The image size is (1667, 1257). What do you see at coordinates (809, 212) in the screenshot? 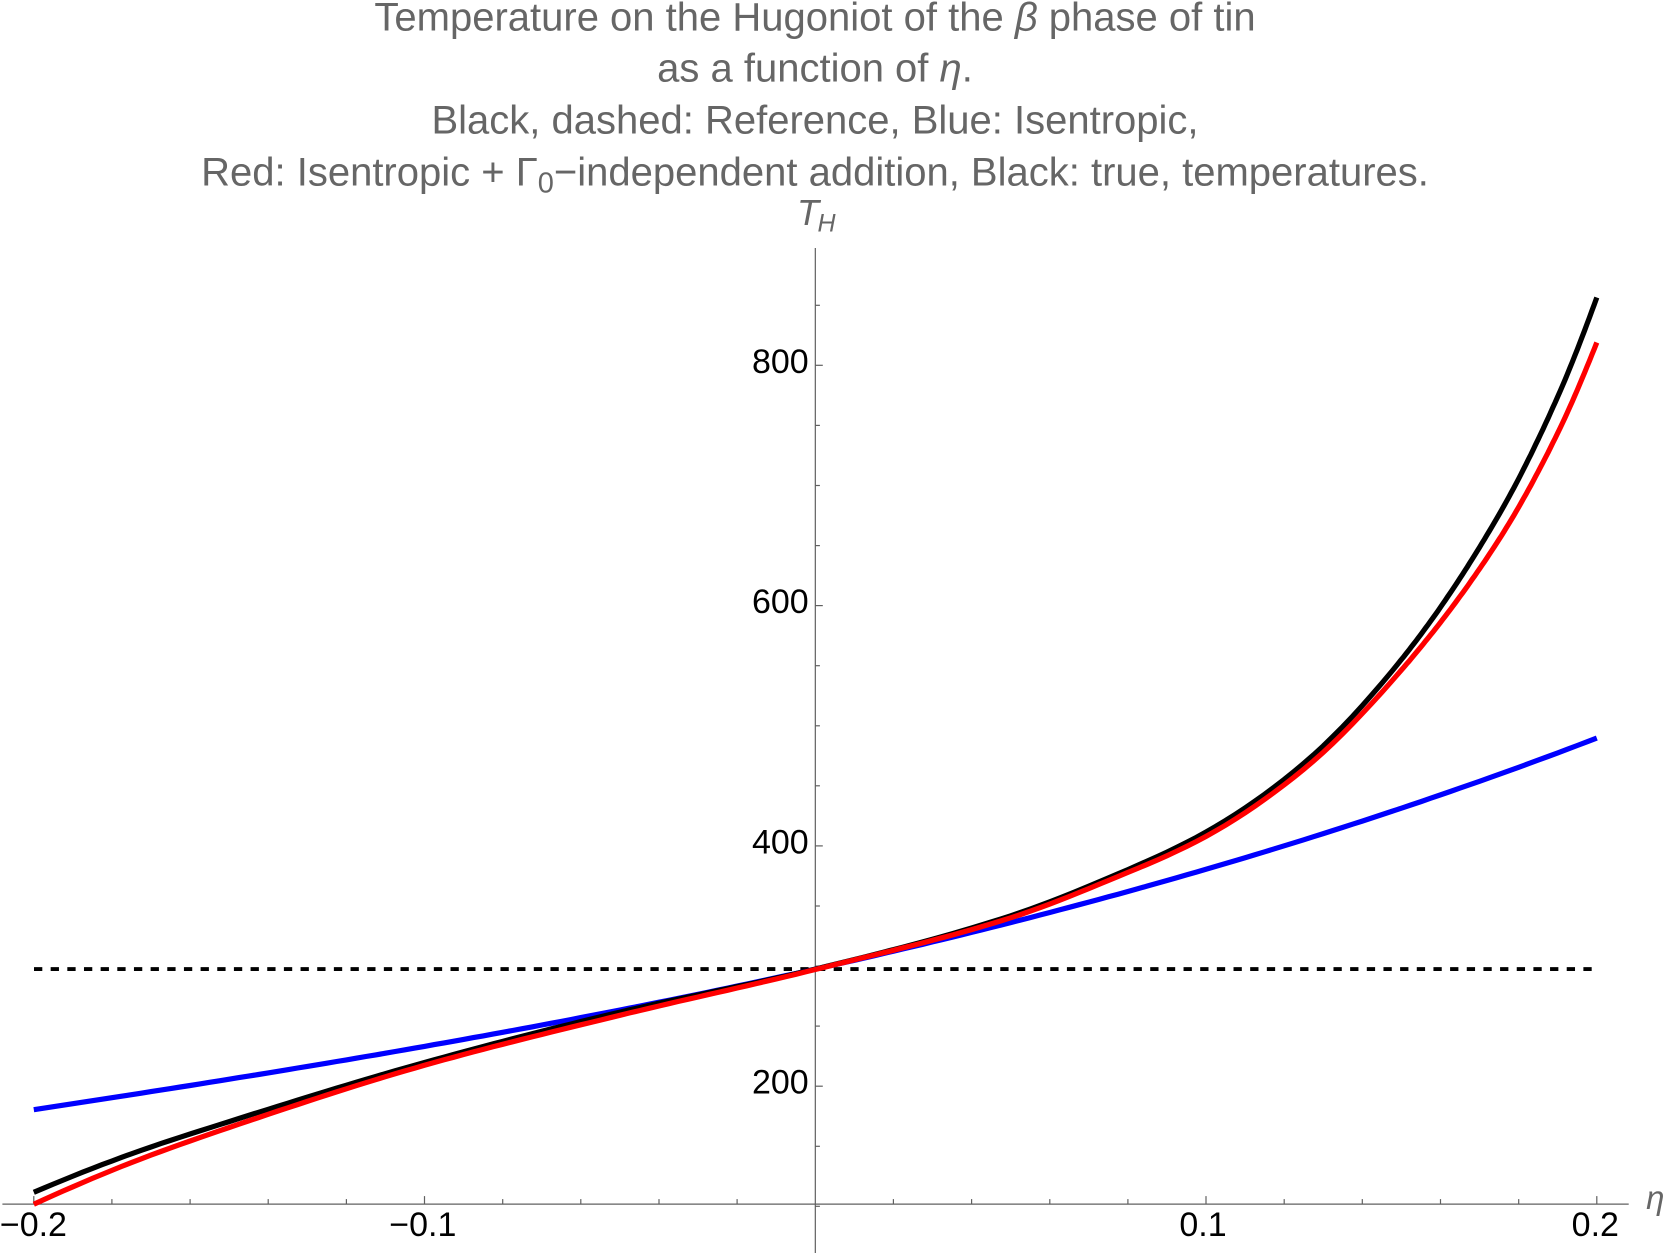
I see `svg-text: T` at bounding box center [809, 212].